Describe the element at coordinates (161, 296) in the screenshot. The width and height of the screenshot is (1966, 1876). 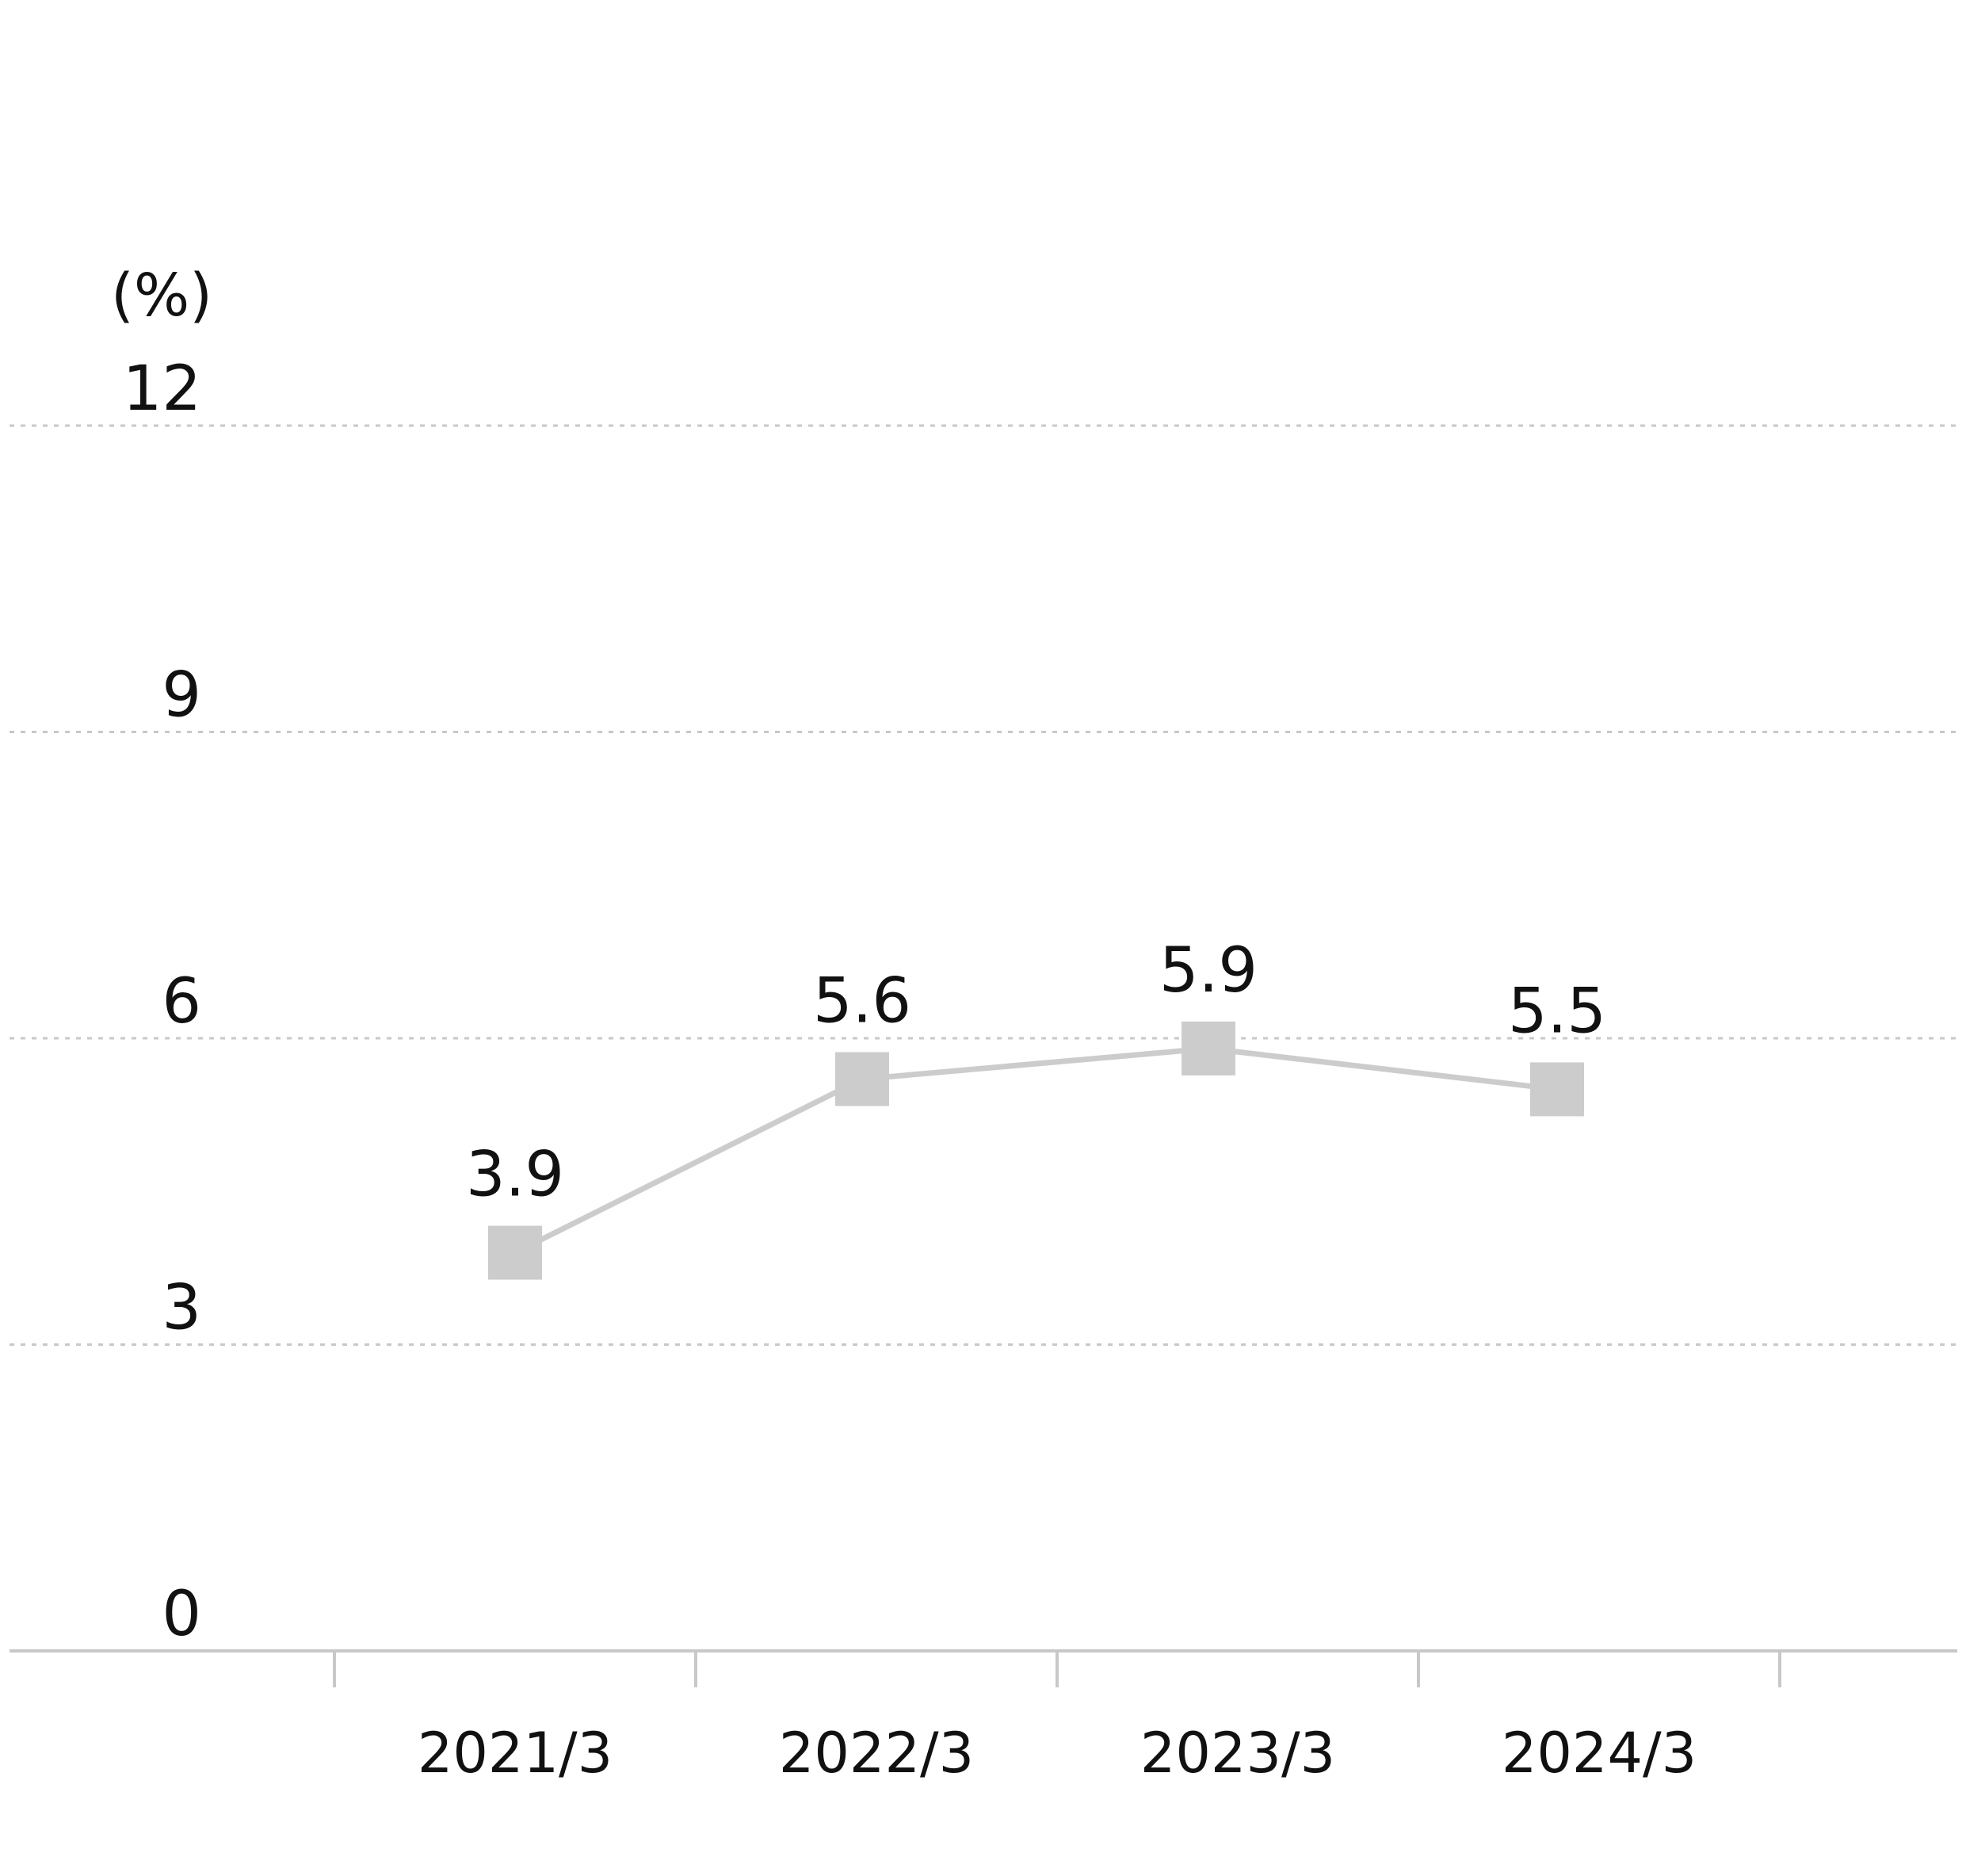
I see `y-axis-unit-label: (%)` at that location.